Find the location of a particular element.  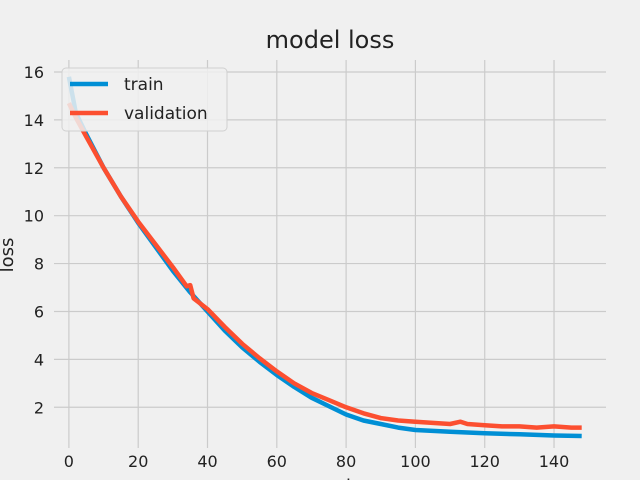

x-ticks: 0 20 40 60 80 100 120 140 is located at coordinates (316, 461).